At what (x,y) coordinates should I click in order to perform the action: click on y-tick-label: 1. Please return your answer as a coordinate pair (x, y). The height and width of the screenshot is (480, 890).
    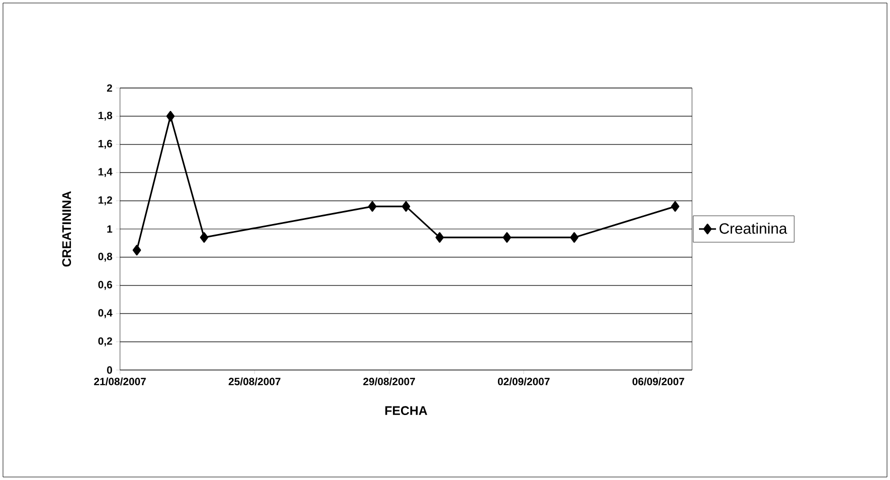
    Looking at the image, I should click on (109, 229).